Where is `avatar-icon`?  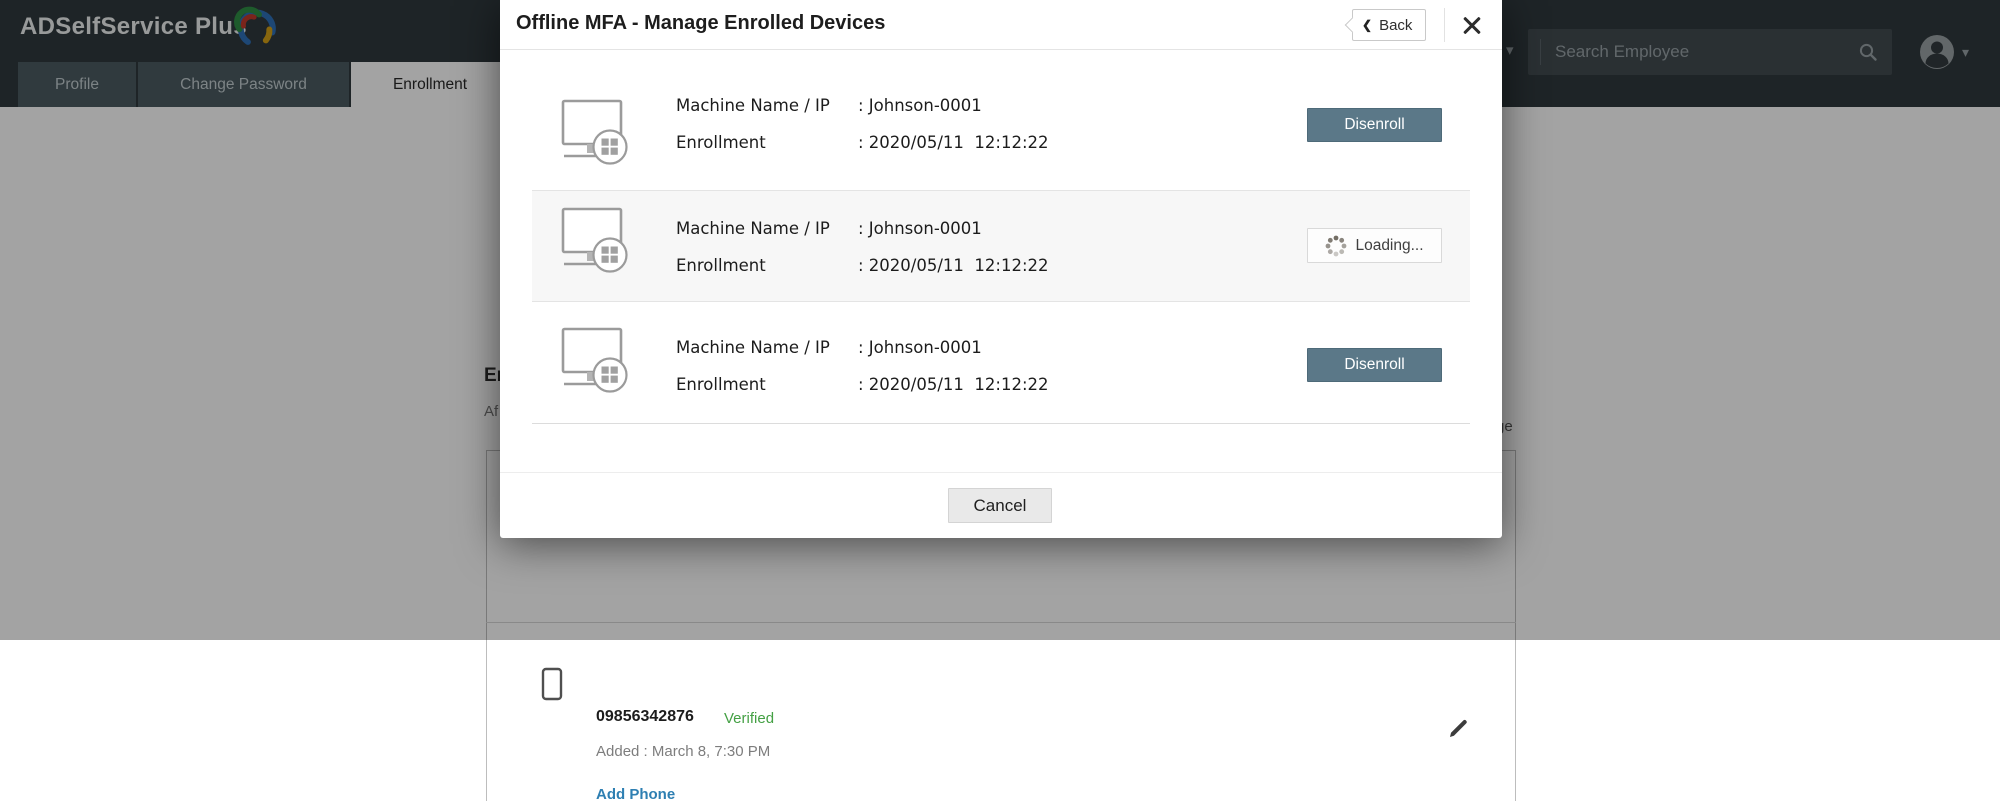
avatar-icon is located at coordinates (1937, 52).